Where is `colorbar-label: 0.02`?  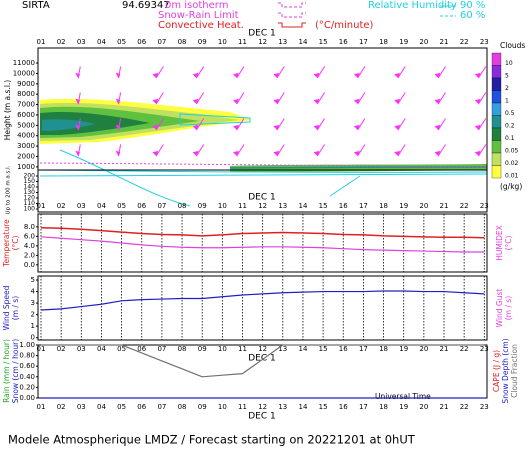 colorbar-label: 0.02 is located at coordinates (512, 163).